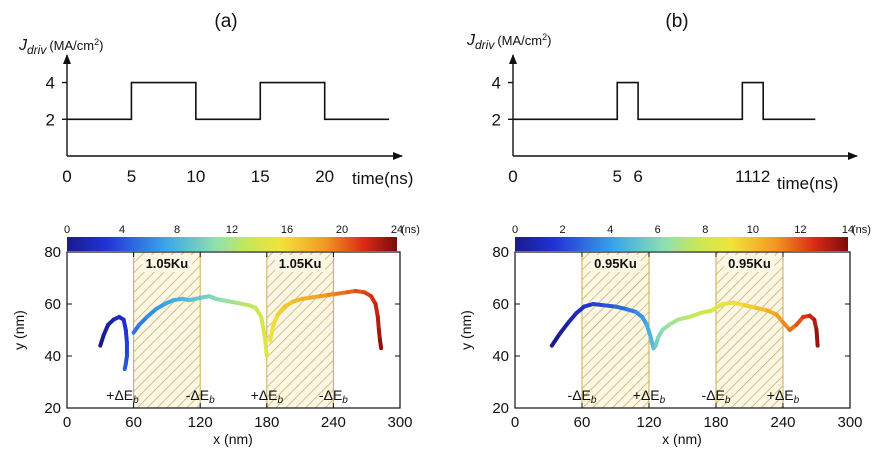  I want to click on panel-label-b: (b), so click(676, 21).